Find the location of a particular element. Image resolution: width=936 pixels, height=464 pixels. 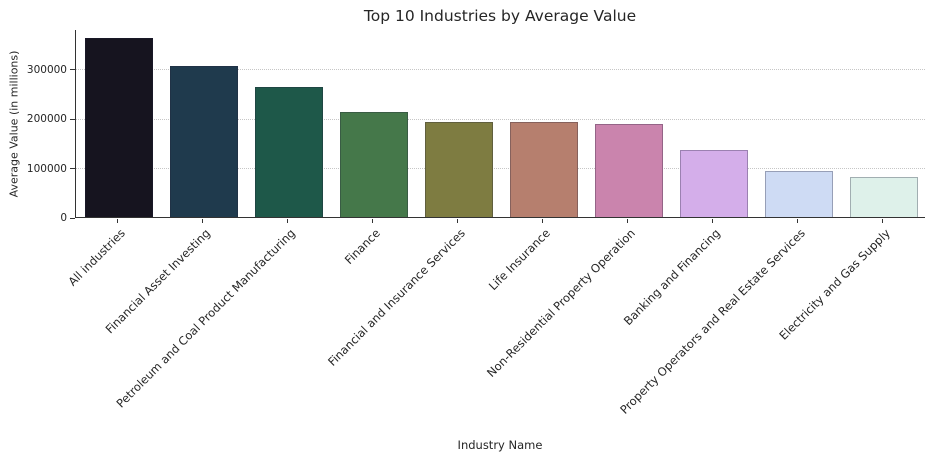

y-tick-label: 0 is located at coordinates (63, 218).